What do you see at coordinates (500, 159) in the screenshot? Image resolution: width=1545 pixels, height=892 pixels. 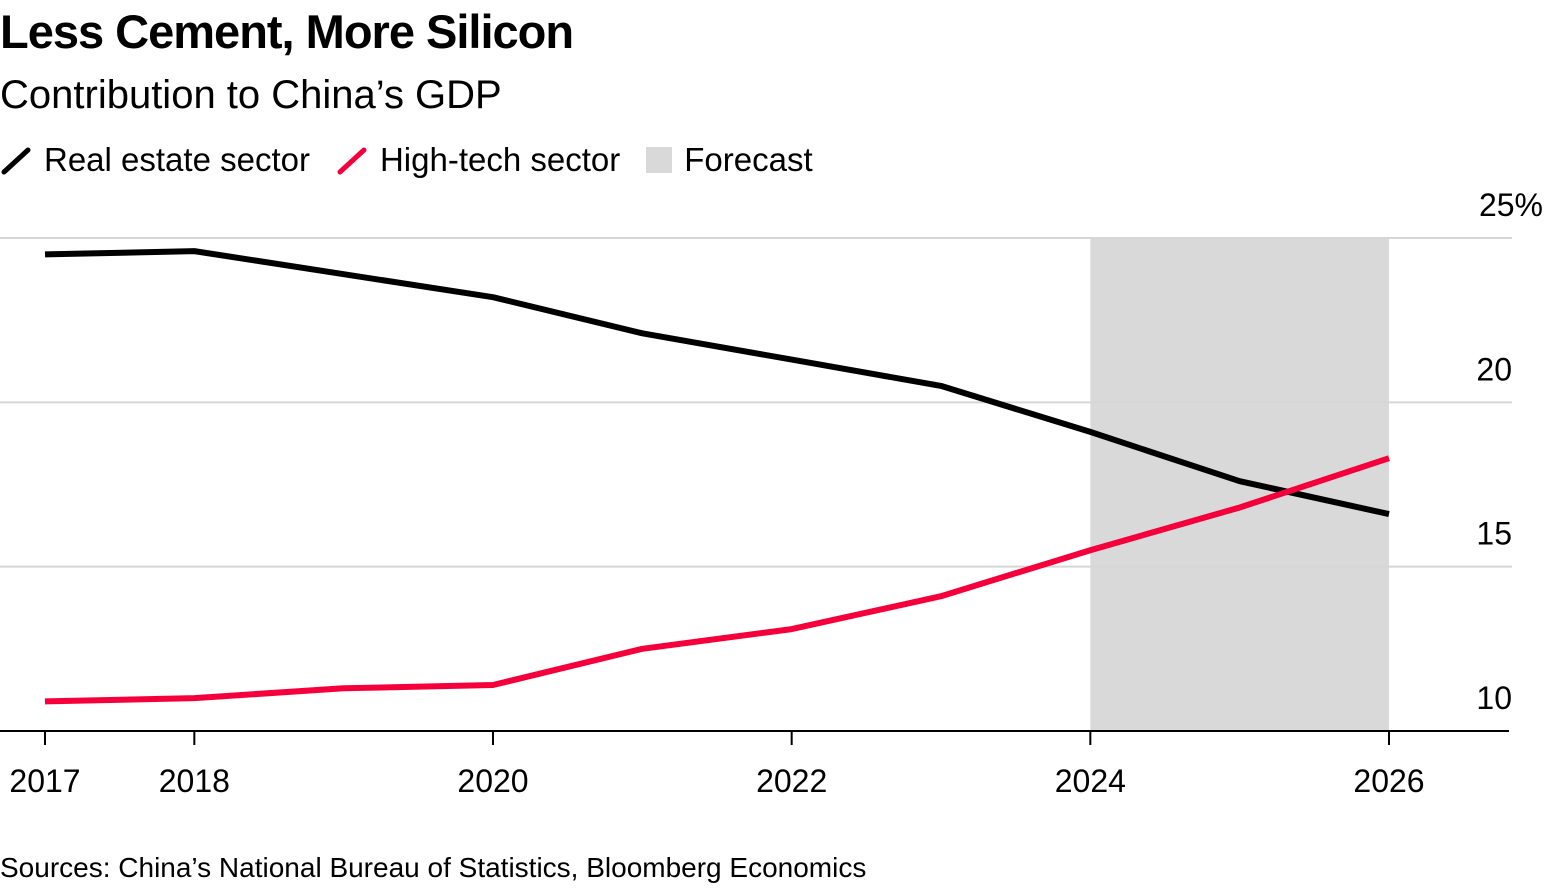 I see `legend-label-high-tech: High-tech sector` at bounding box center [500, 159].